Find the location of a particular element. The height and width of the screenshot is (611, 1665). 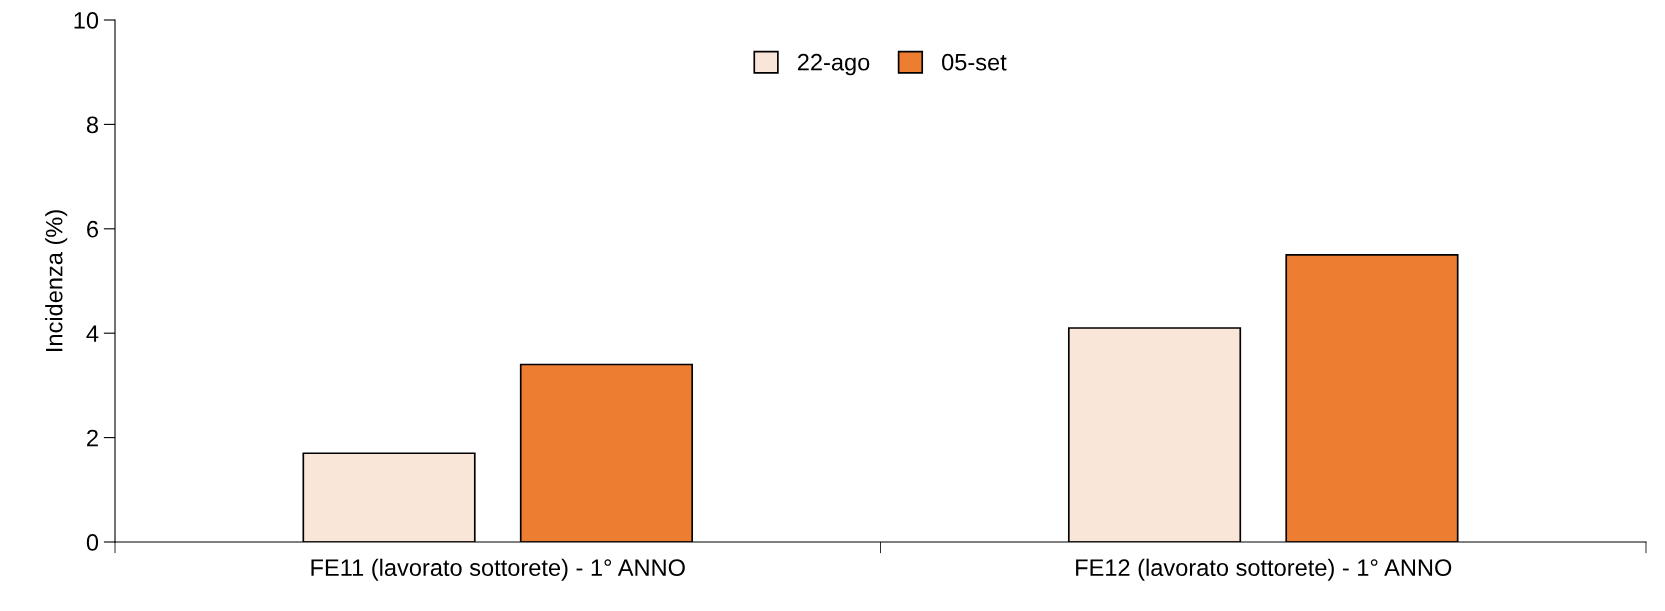

x-tick-label: FE12 (lavorato sottorete) - 1° ANNO is located at coordinates (1264, 569).